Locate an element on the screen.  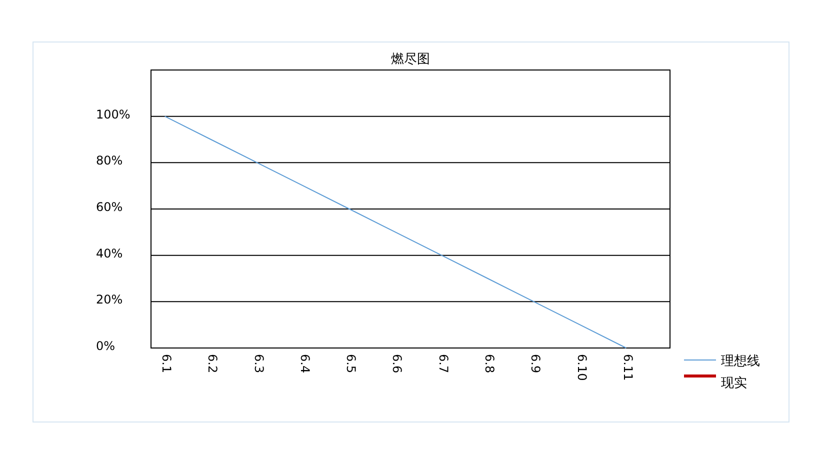
y-tick-label: 100% is located at coordinates (113, 114).